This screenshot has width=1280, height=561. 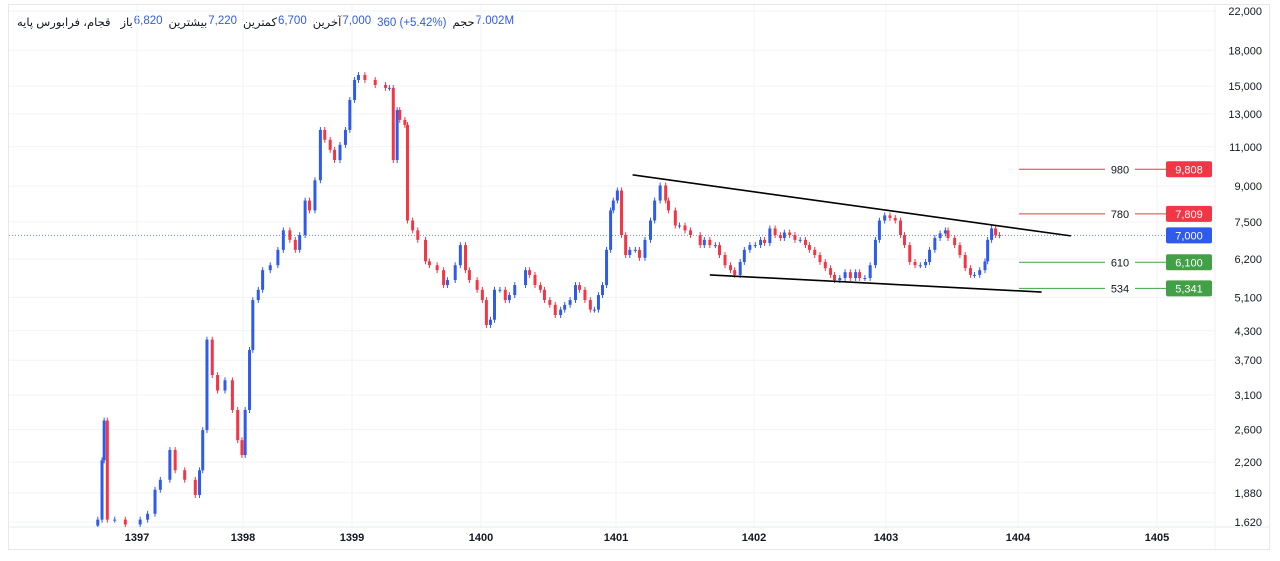 I want to click on trendline, so click(x=851, y=205).